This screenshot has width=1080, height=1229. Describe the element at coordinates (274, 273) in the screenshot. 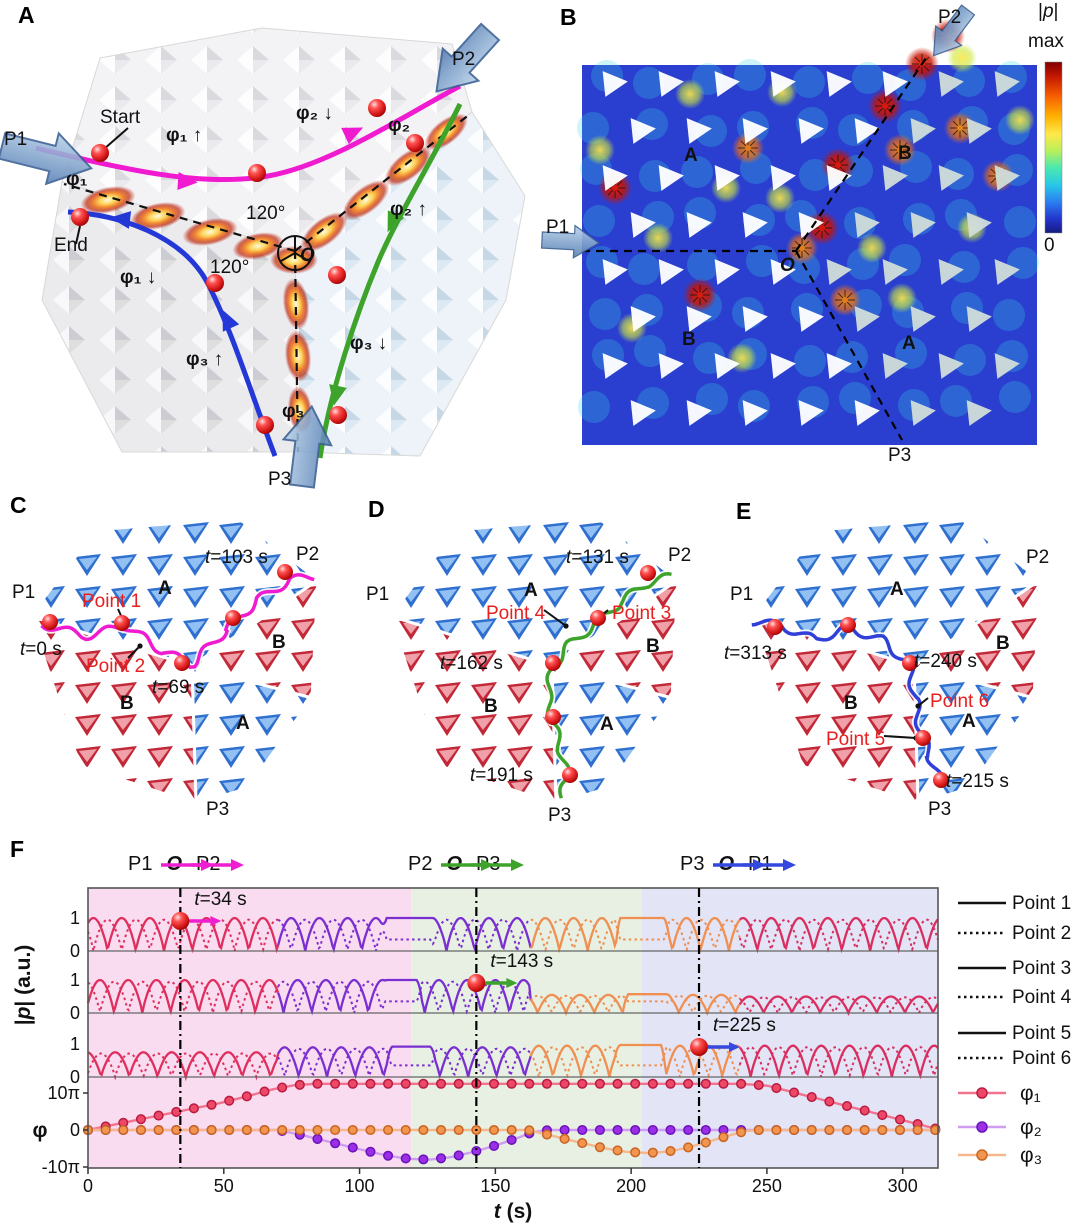

I see `domain-wall-glow` at that location.